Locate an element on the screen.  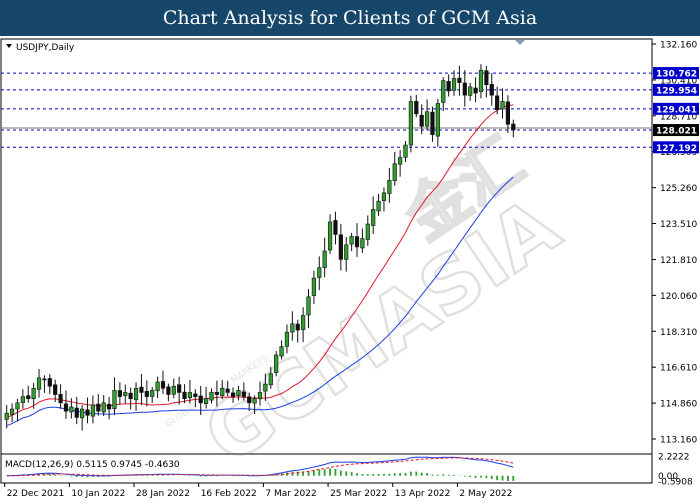
level-label: 130.762 is located at coordinates (676, 75).